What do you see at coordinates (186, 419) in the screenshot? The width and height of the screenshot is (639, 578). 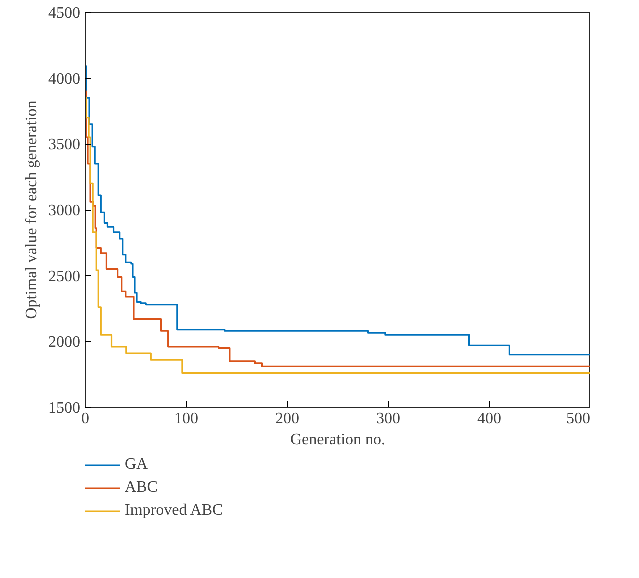 I see `x-tick-label: 100` at bounding box center [186, 419].